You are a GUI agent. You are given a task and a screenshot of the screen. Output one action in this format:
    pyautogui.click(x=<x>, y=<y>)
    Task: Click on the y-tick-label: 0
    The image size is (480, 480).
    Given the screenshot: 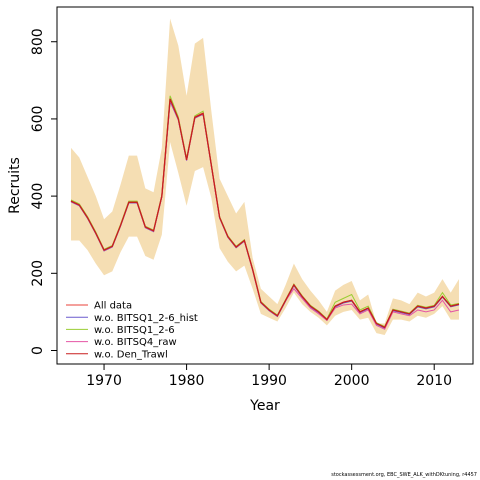 What is the action you would take?
    pyautogui.click(x=38, y=350)
    